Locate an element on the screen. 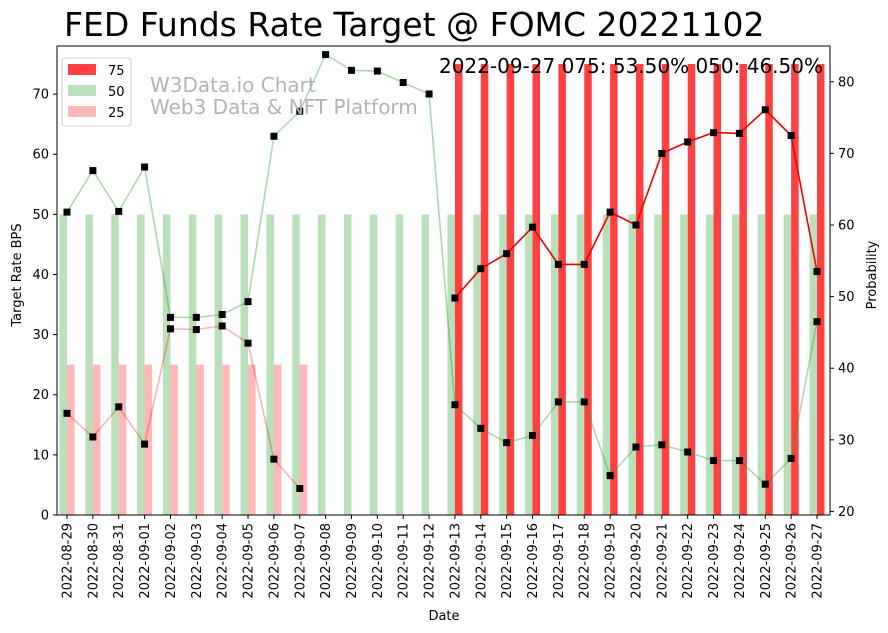  x-tick-label: 2022-09-25 is located at coordinates (766, 561).